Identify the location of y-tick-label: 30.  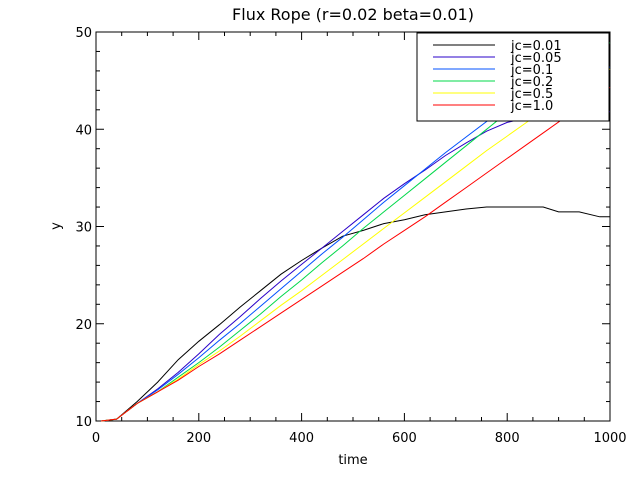
(83, 228).